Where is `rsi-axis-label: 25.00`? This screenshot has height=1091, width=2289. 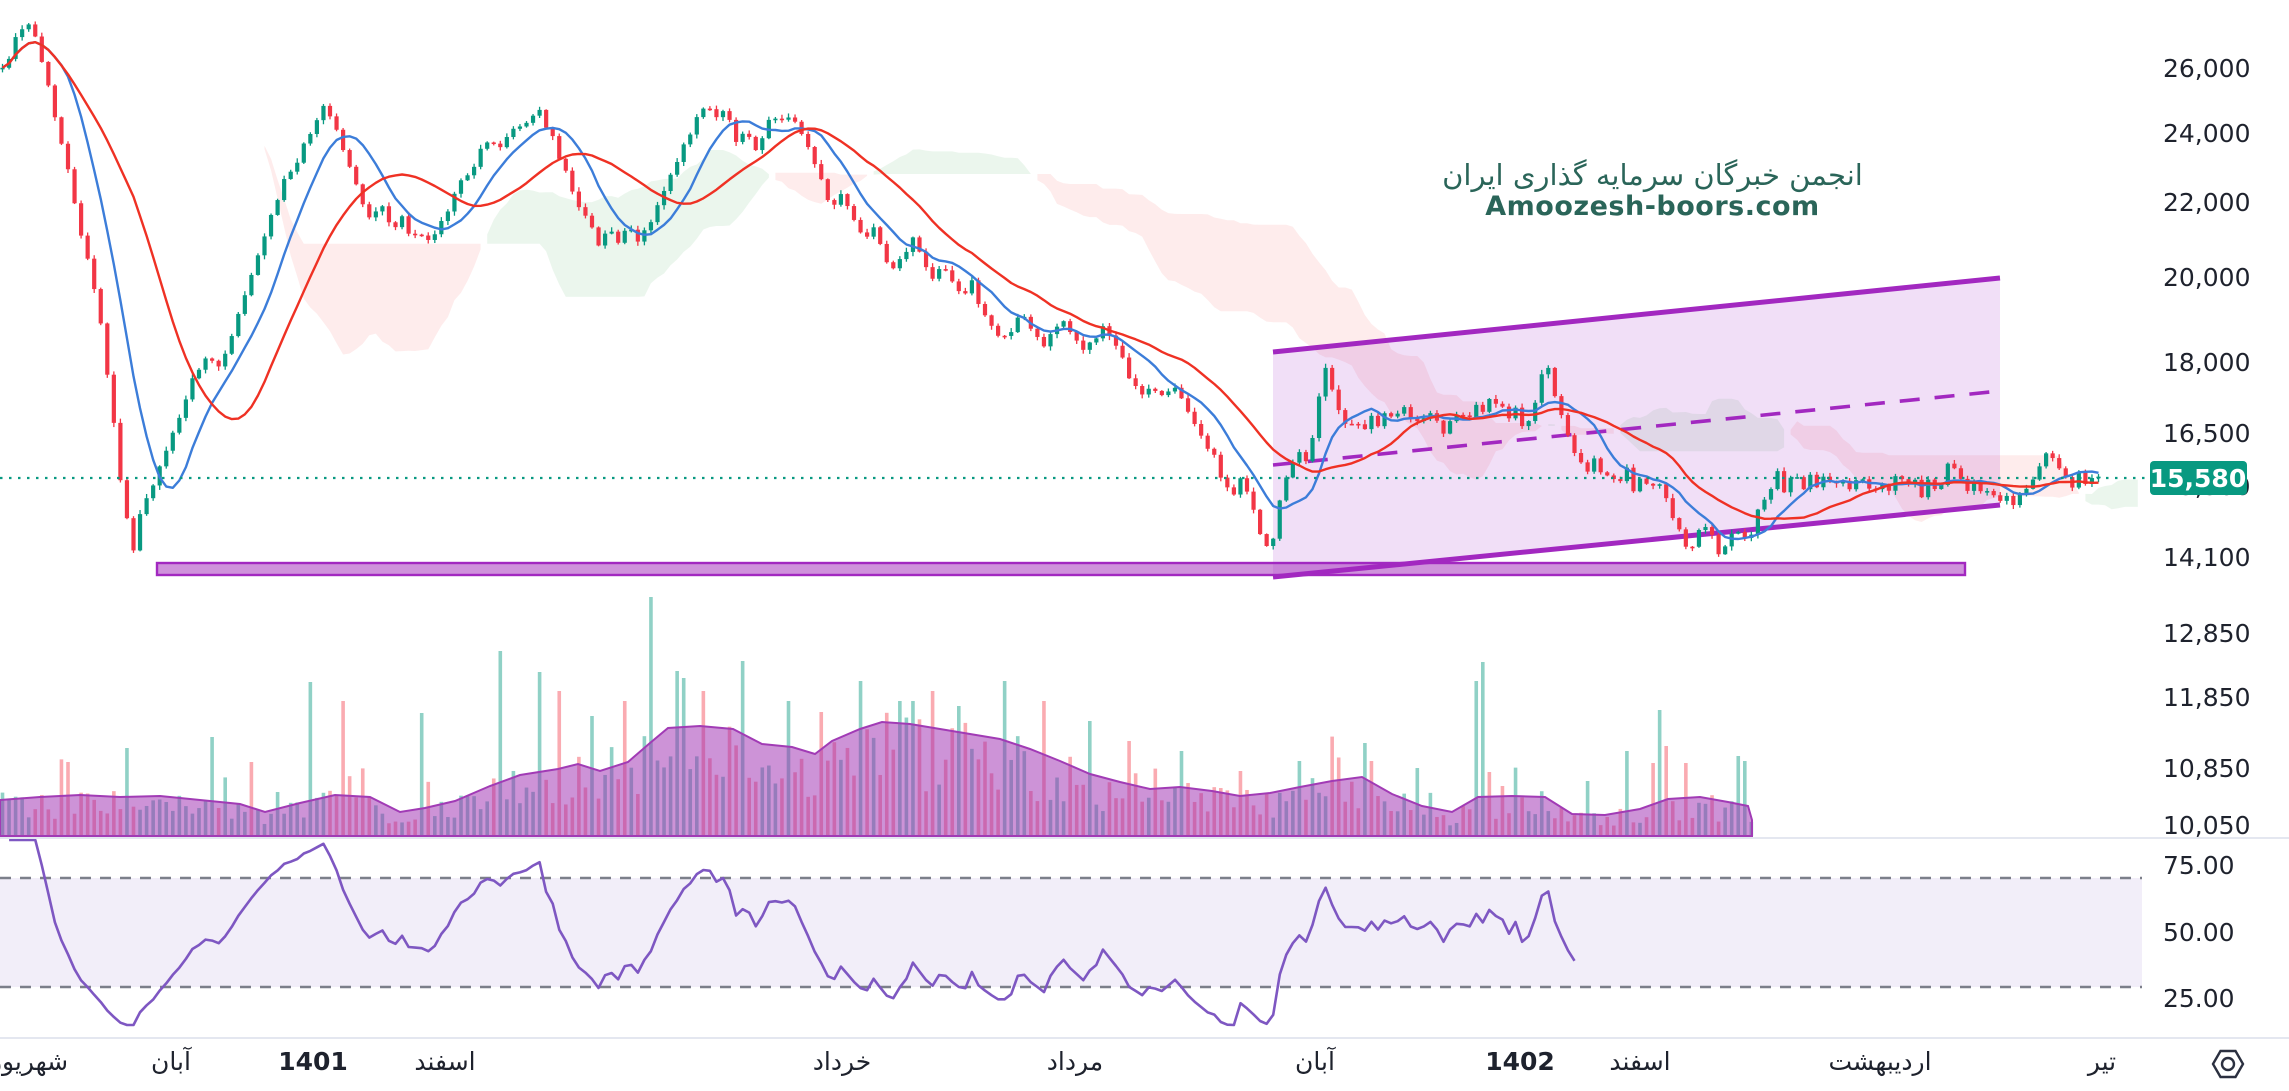 rsi-axis-label: 25.00 is located at coordinates (2199, 998).